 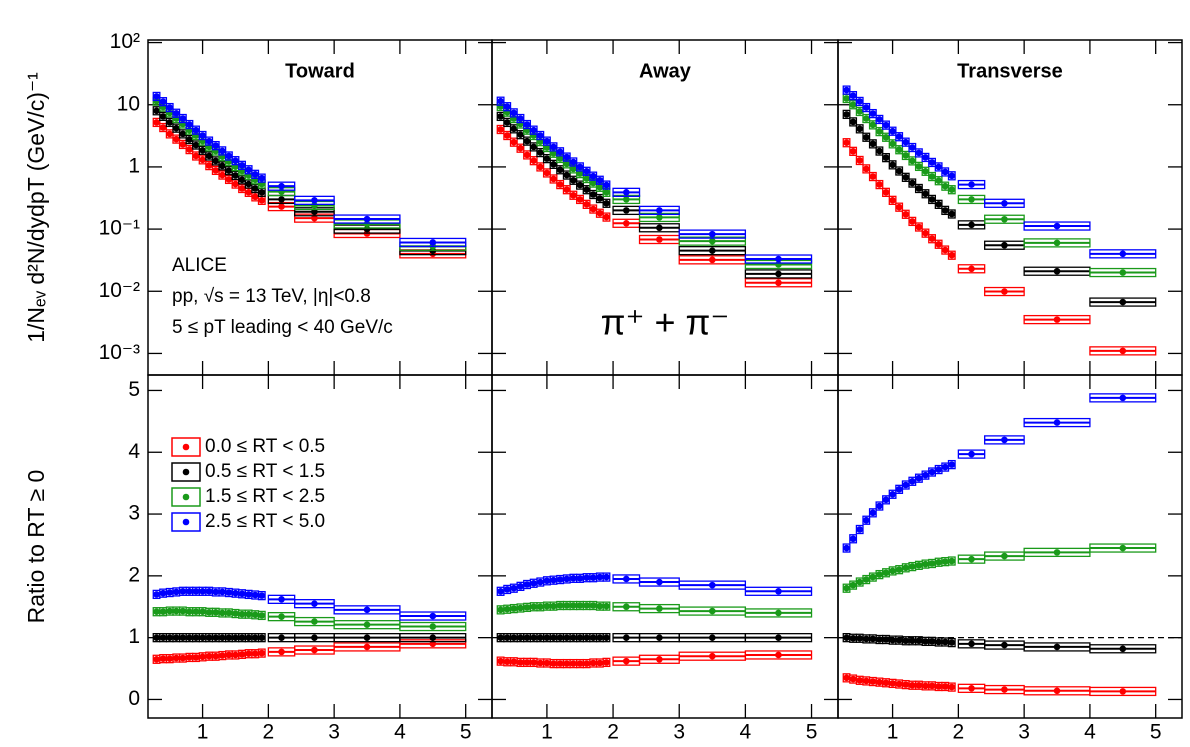 I want to click on x-tick-label: 5, so click(x=466, y=732).